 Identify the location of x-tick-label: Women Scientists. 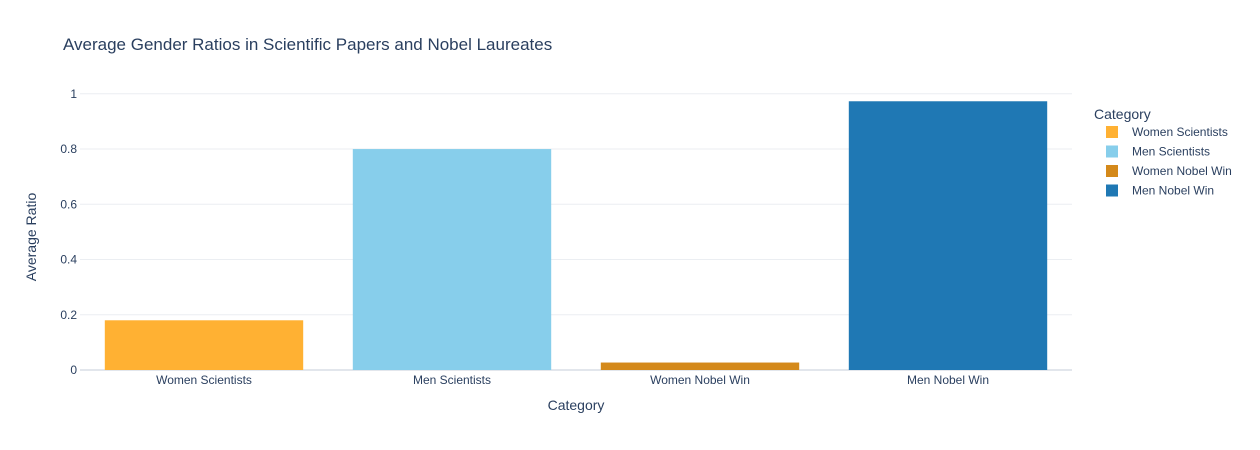
(204, 380).